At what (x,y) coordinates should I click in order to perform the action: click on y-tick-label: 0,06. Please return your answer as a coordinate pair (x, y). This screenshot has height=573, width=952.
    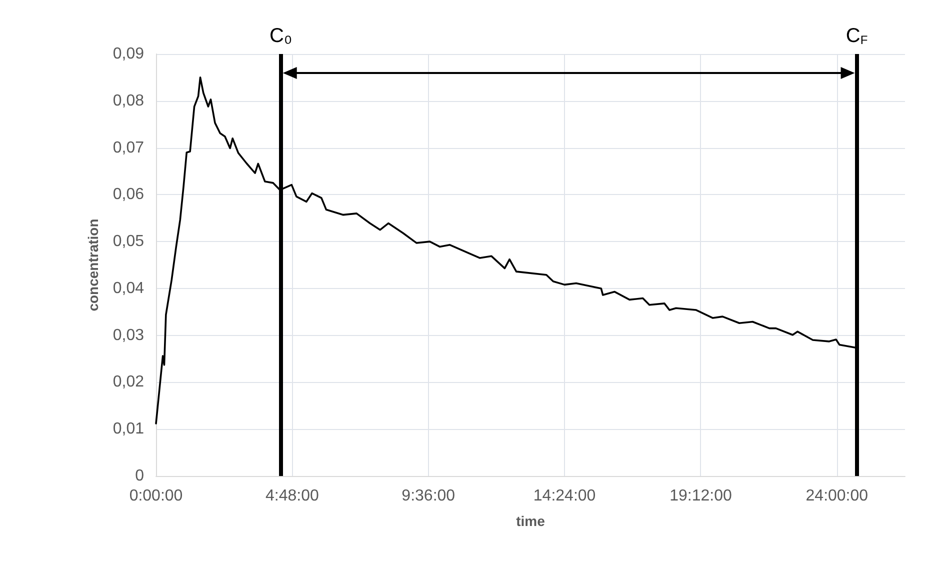
    Looking at the image, I should click on (128, 195).